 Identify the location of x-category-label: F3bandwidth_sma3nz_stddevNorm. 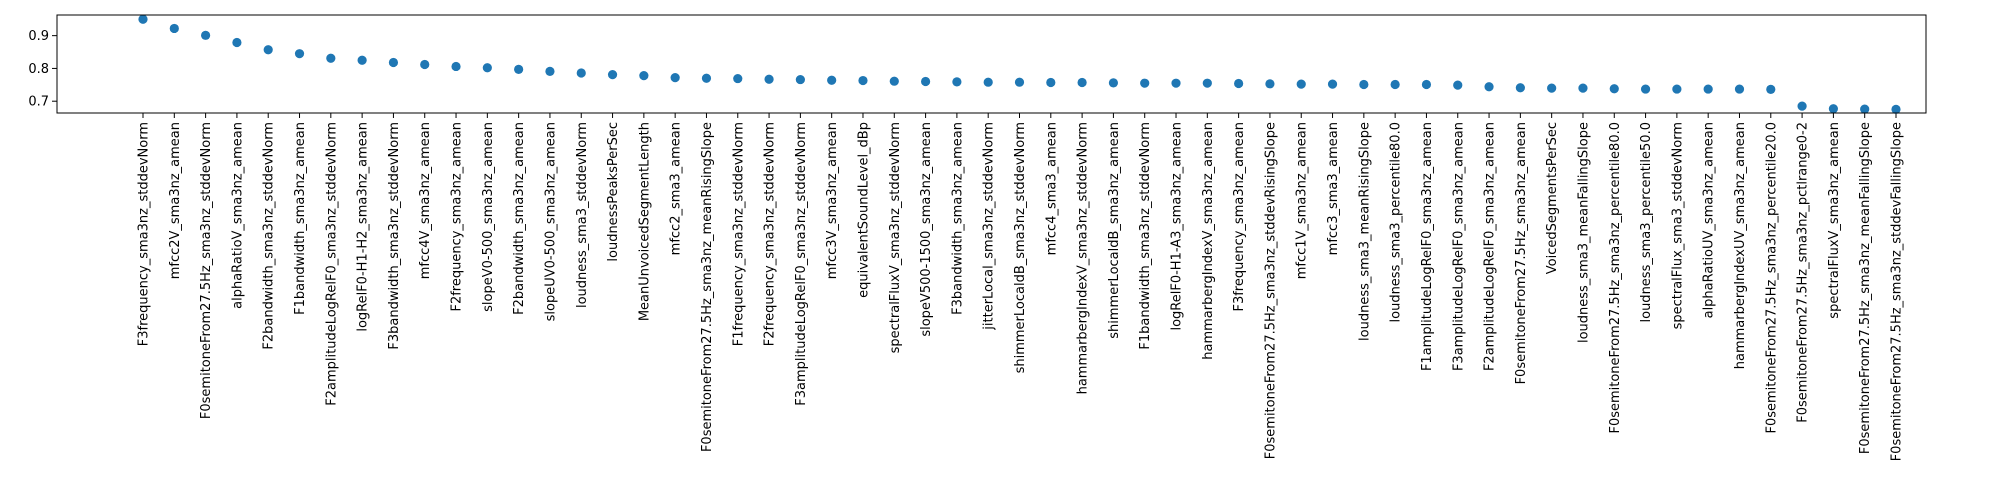
(394, 236).